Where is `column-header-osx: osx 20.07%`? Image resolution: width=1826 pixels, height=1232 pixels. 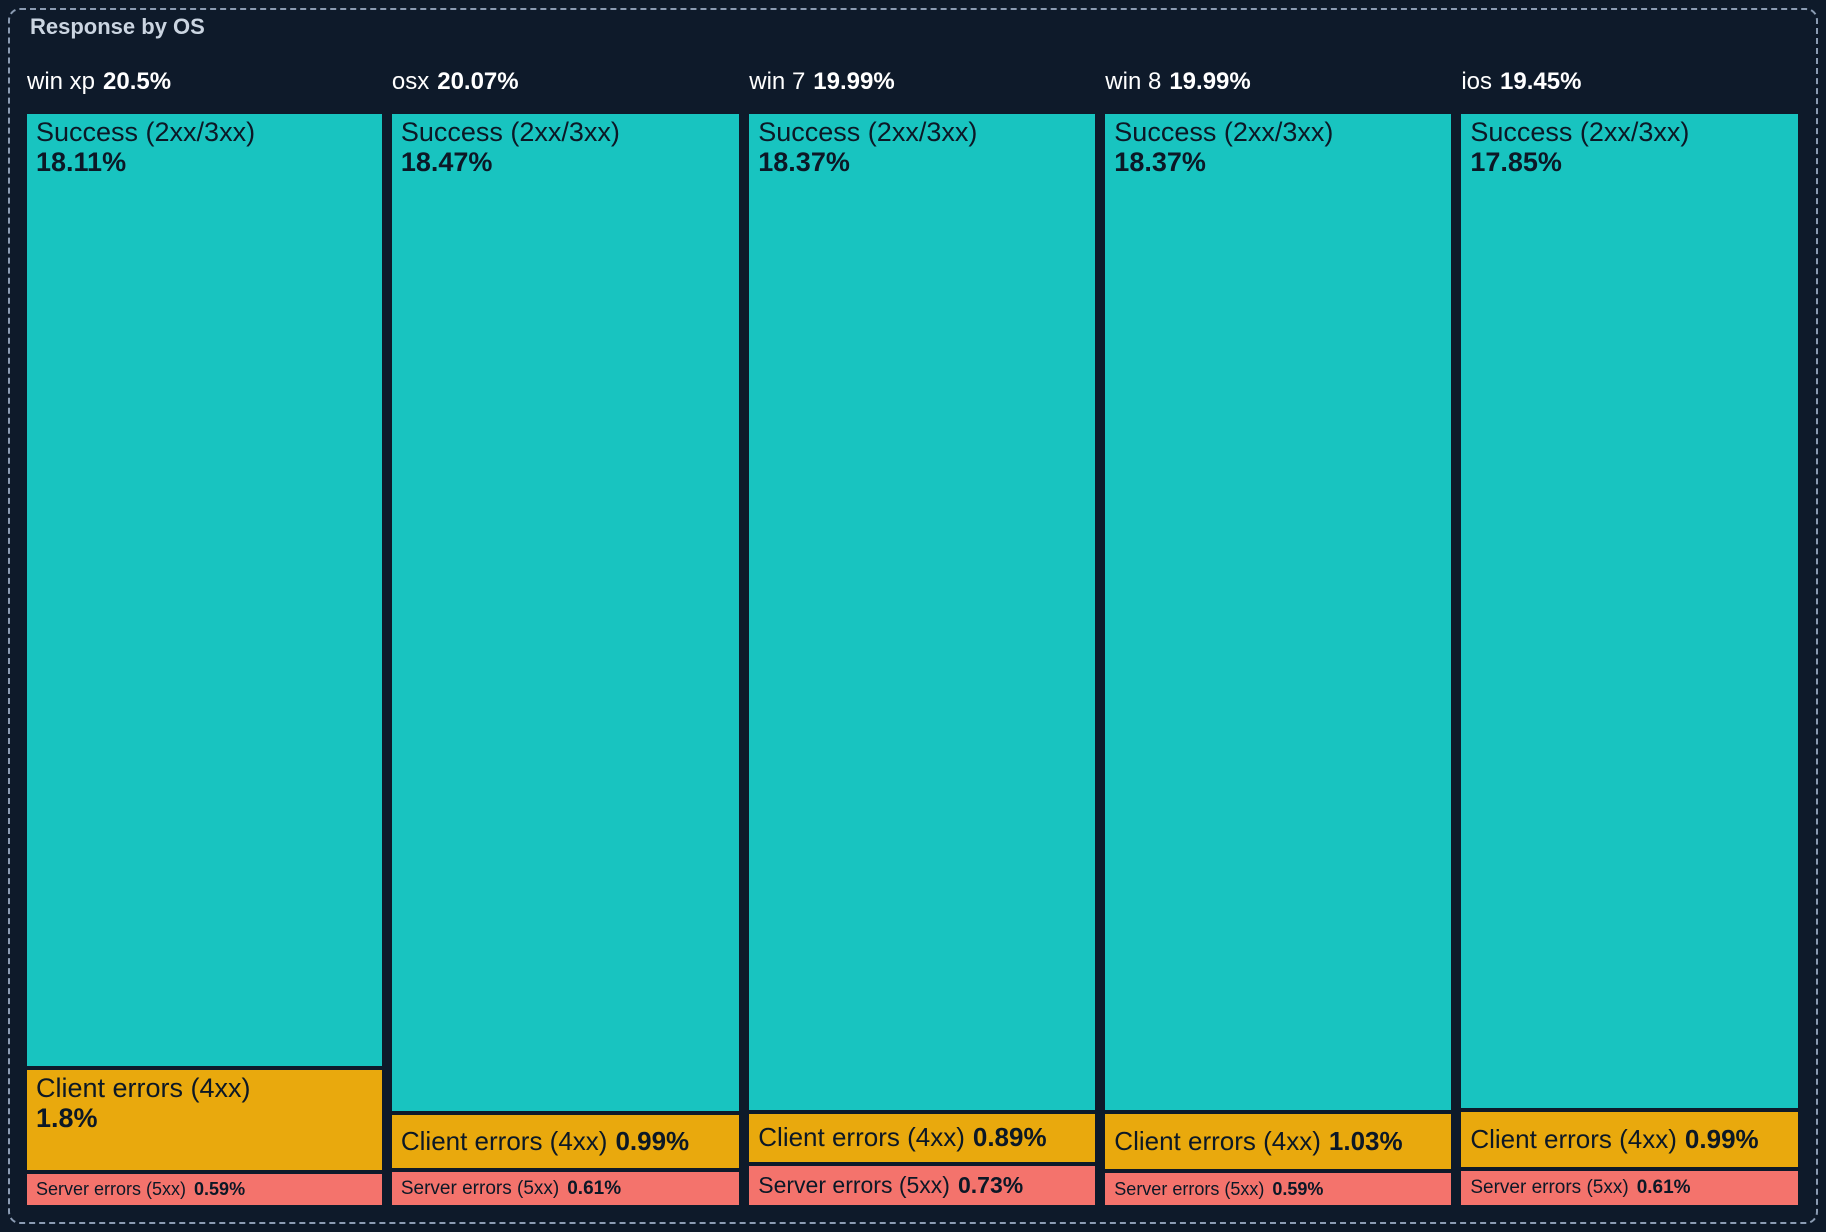
column-header-osx: osx 20.07% is located at coordinates (565, 82).